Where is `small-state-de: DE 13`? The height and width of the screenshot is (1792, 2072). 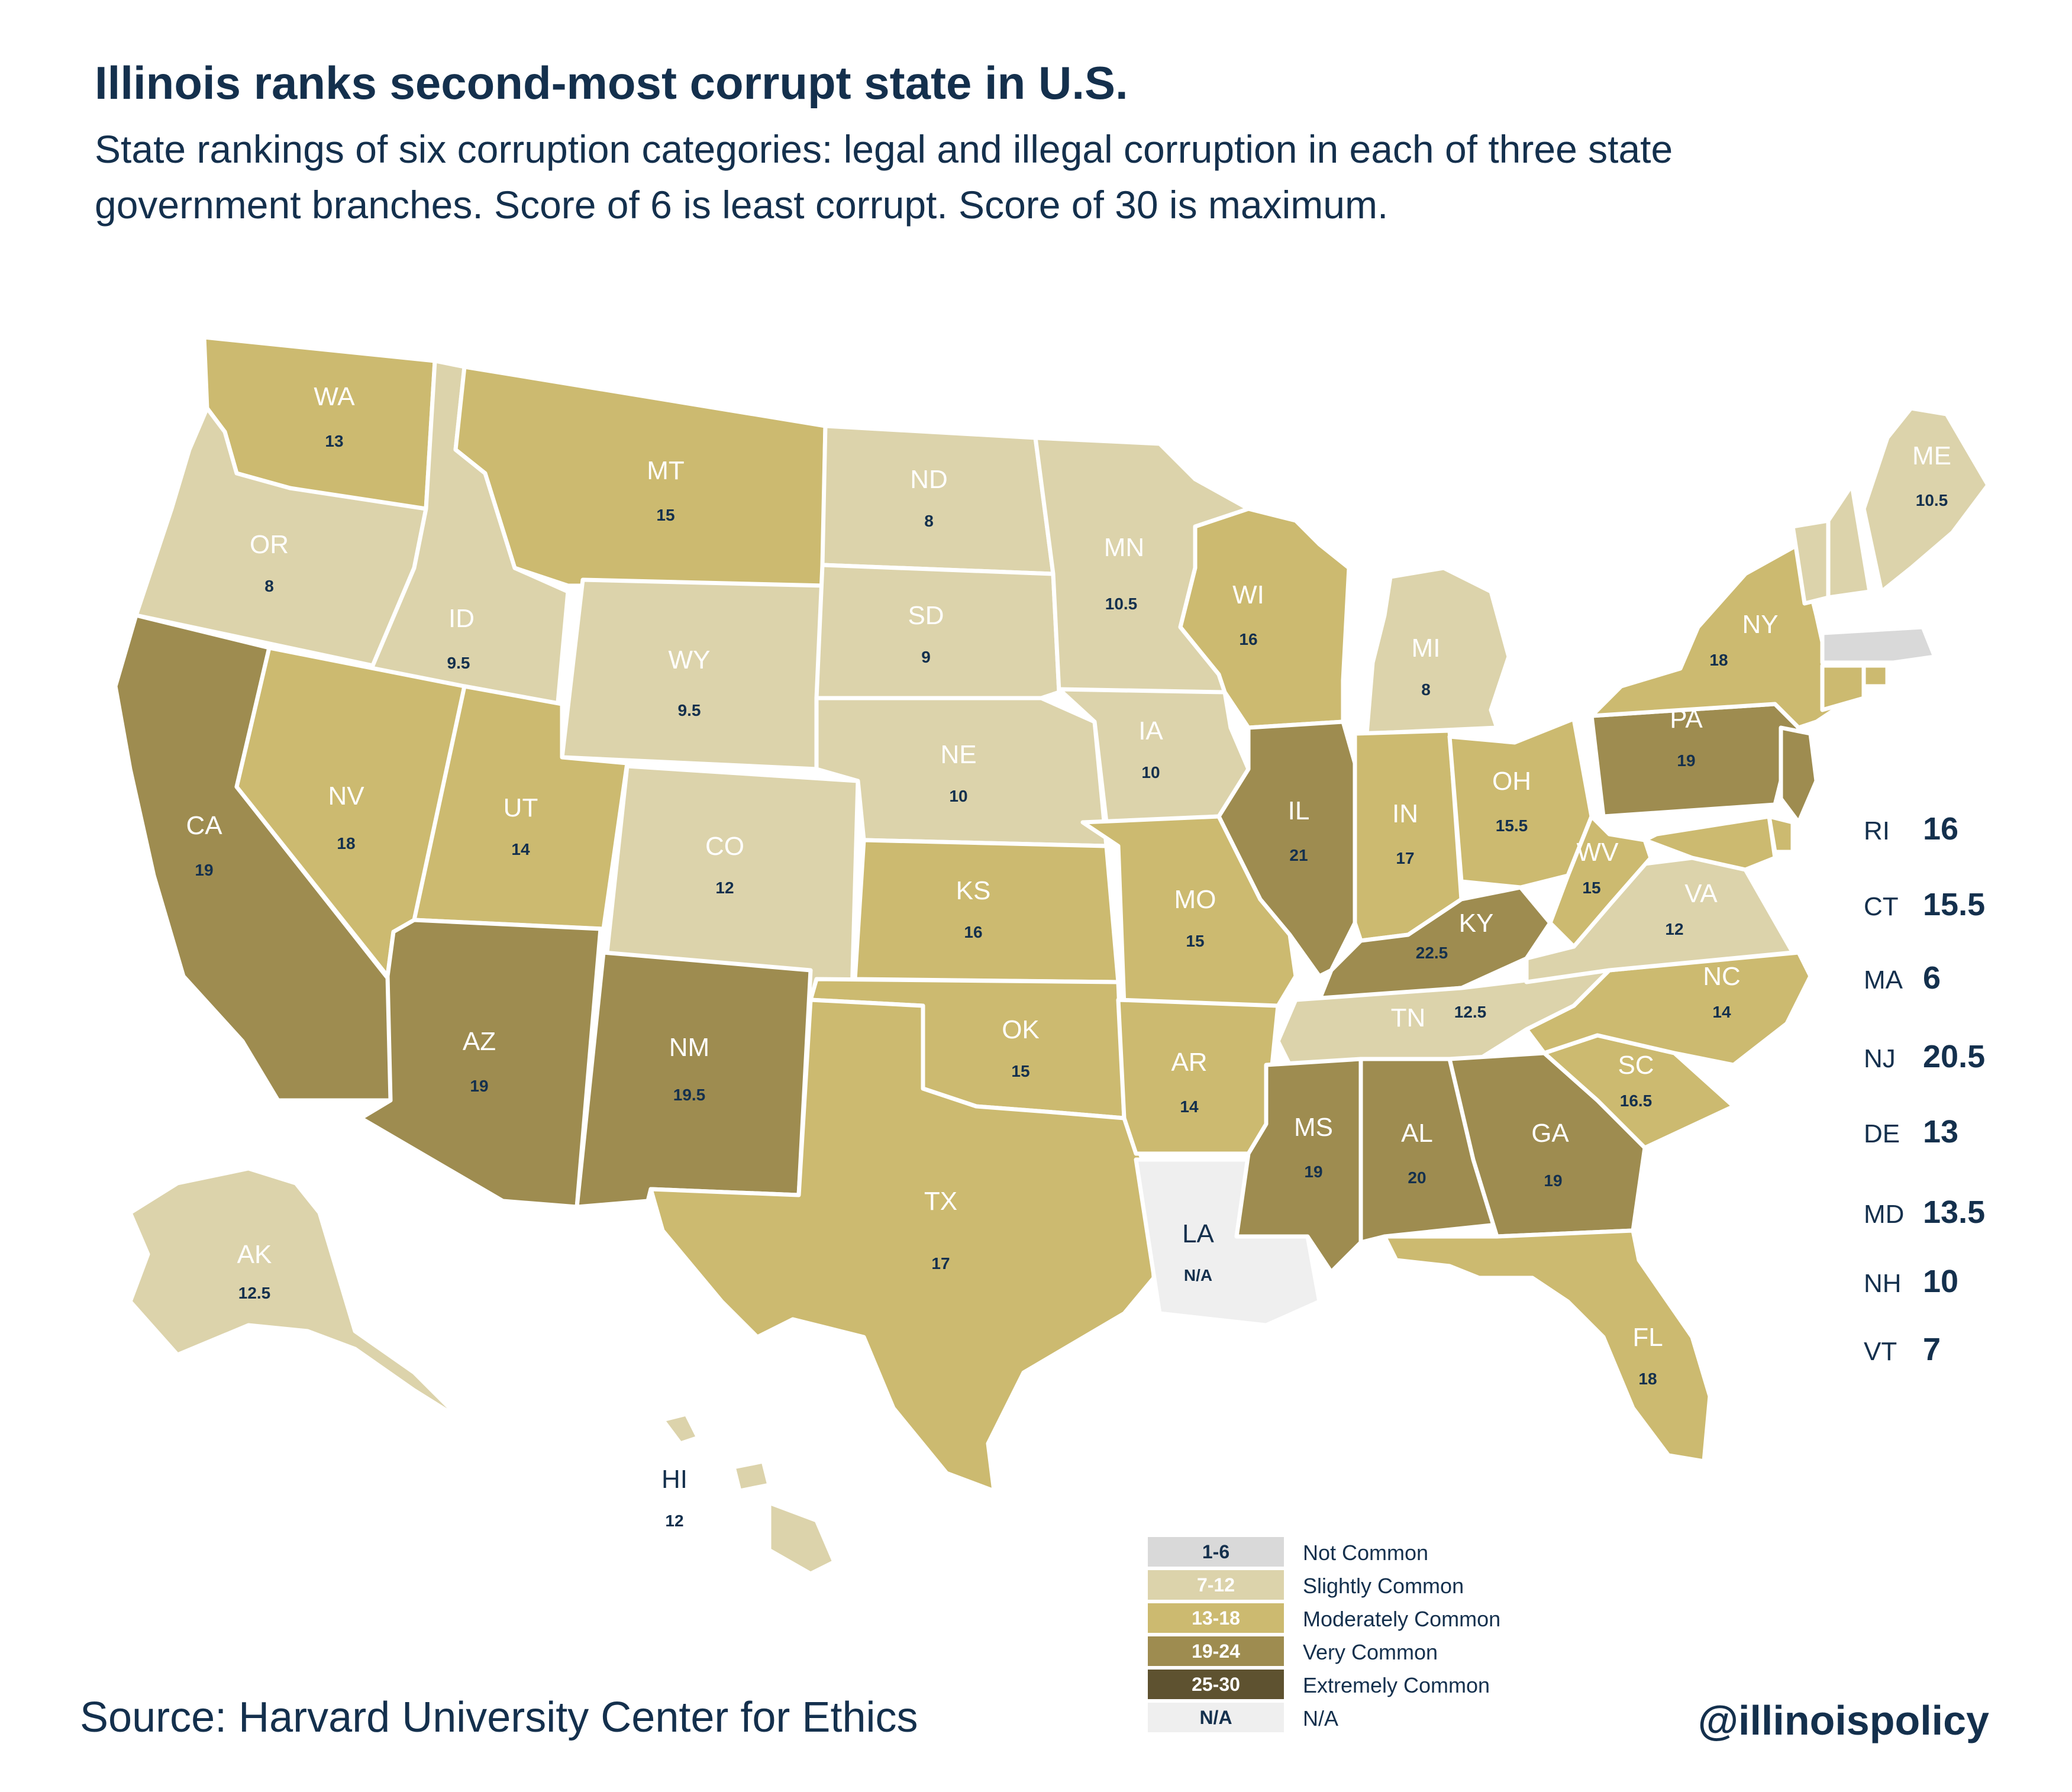 small-state-de: DE 13 is located at coordinates (1911, 1131).